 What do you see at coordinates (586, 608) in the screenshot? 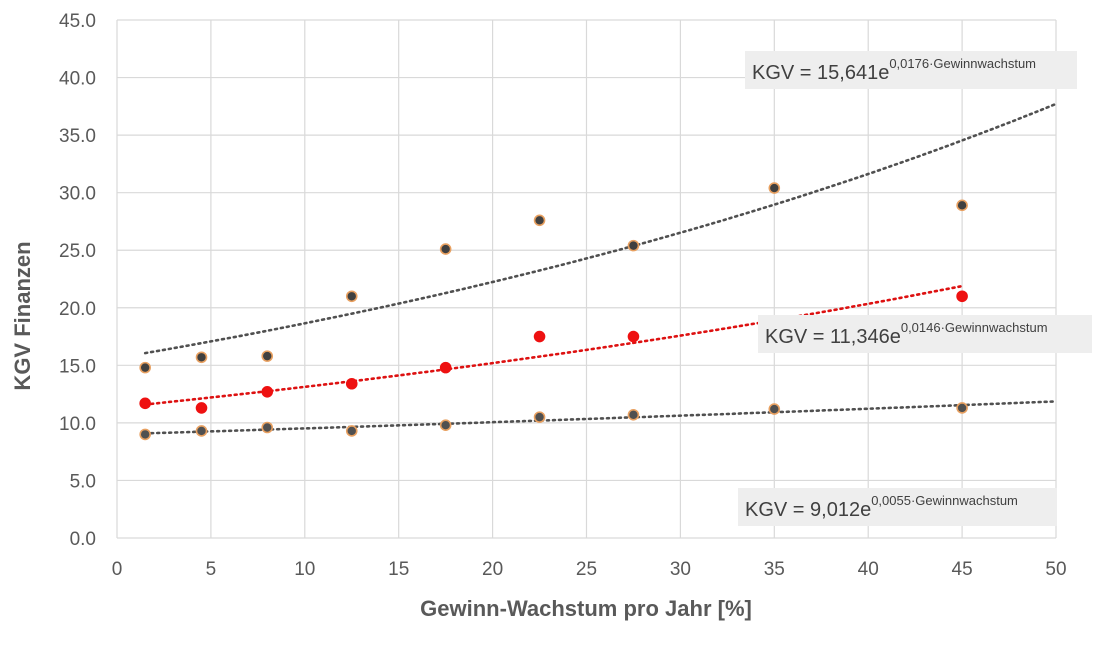
I see `x-axis-title: Gewinn-Wachstum pro Jahr [%]` at bounding box center [586, 608].